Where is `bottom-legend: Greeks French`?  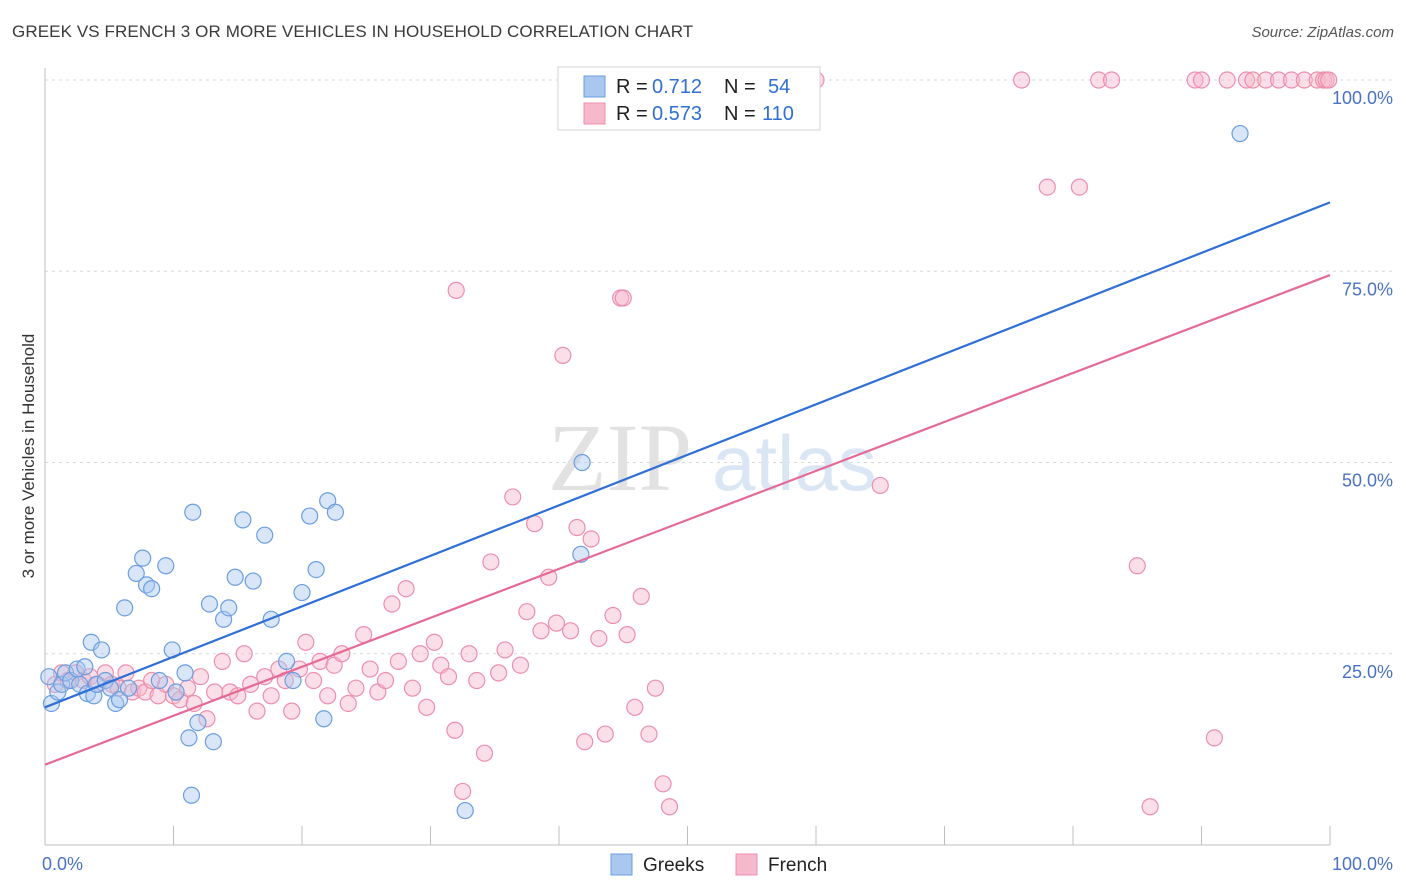 bottom-legend: Greeks French is located at coordinates (718, 864).